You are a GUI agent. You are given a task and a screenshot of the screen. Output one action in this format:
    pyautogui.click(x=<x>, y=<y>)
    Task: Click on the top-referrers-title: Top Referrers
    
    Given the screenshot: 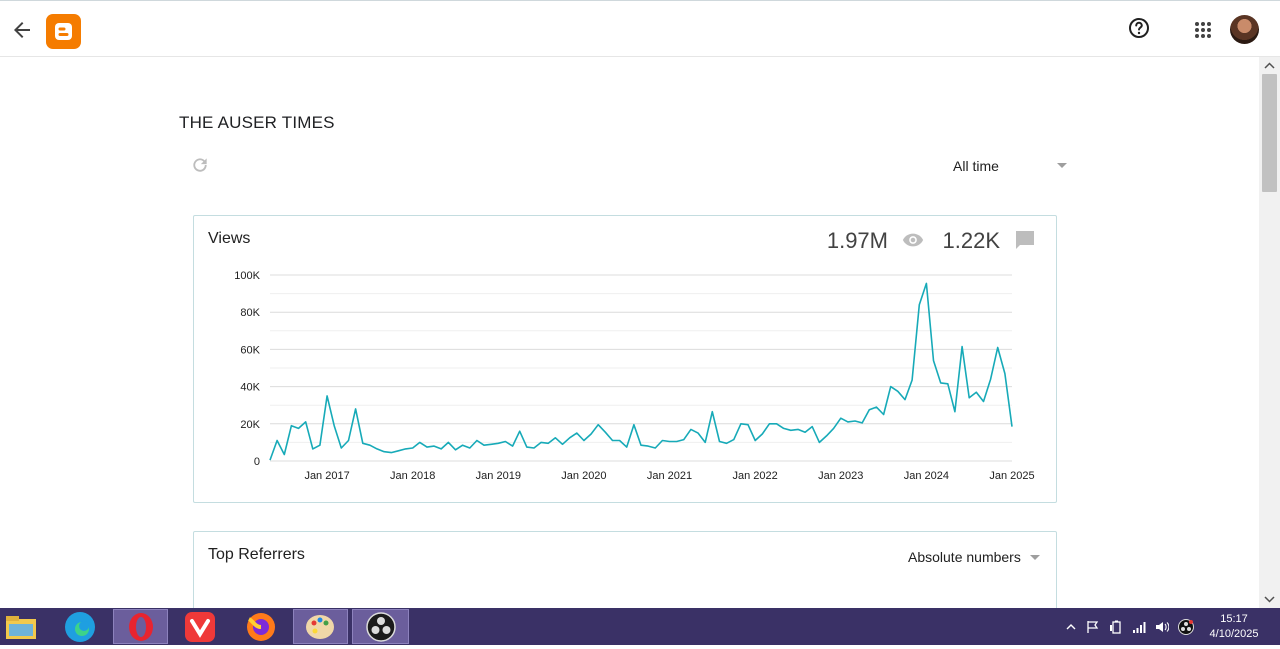 What is the action you would take?
    pyautogui.click(x=256, y=554)
    